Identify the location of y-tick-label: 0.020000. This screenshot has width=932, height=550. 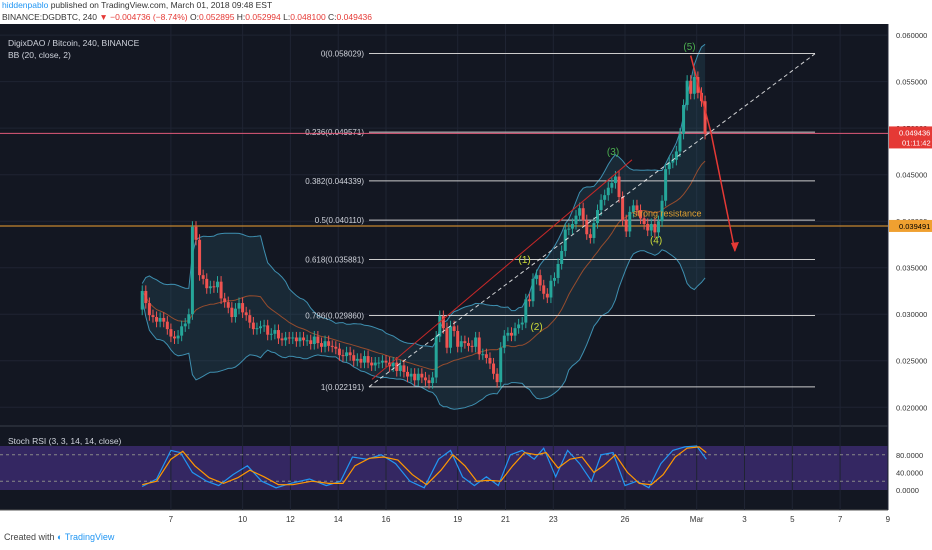
(911, 407).